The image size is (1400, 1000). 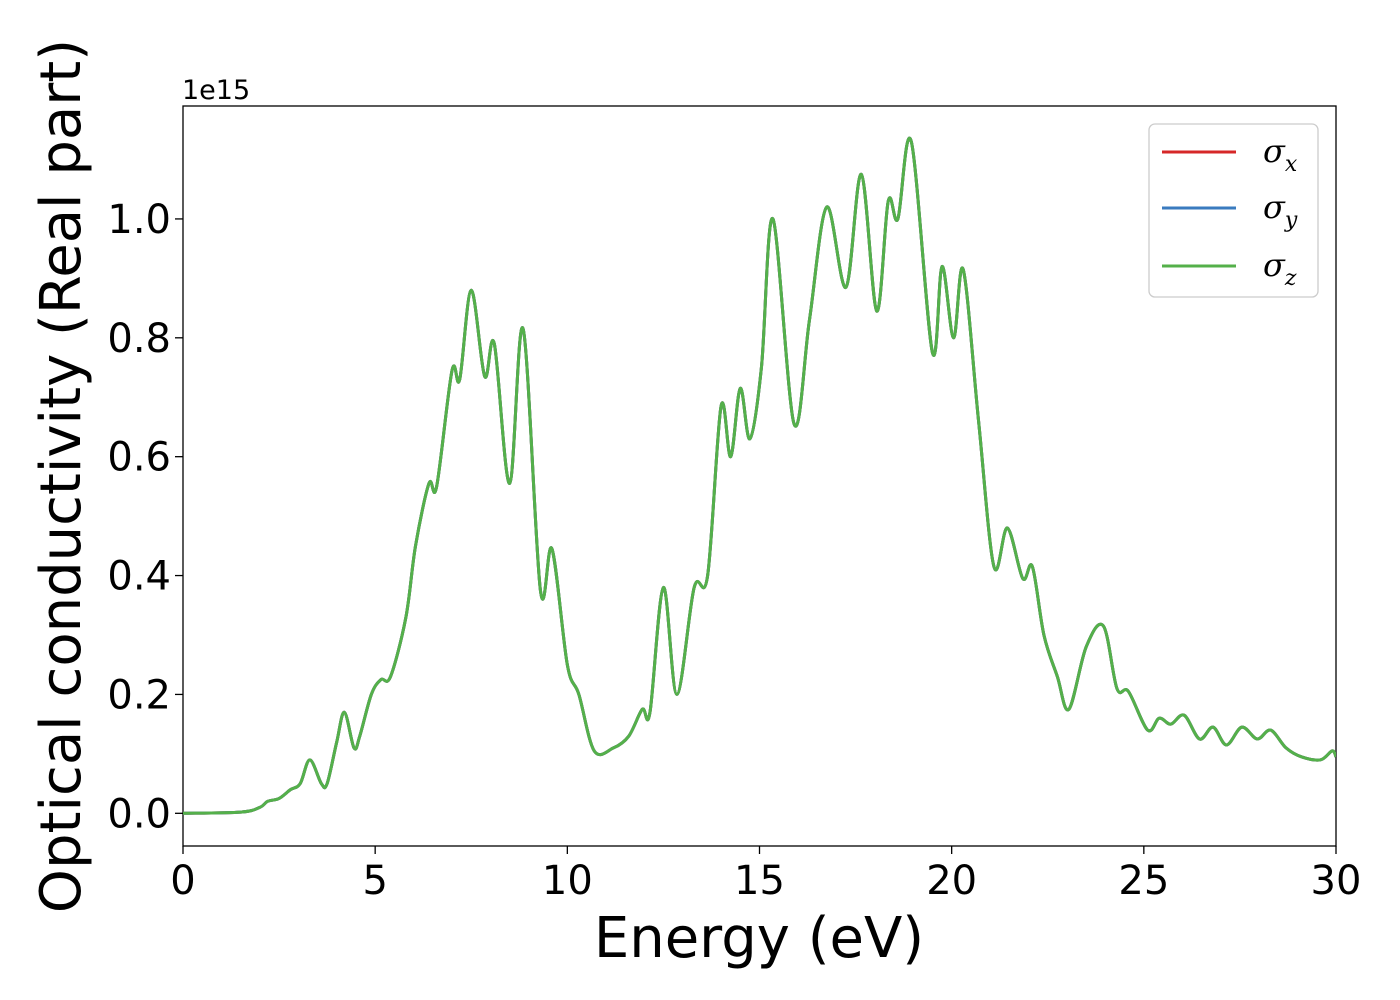 What do you see at coordinates (567, 881) in the screenshot?
I see `x-tick-label: 10` at bounding box center [567, 881].